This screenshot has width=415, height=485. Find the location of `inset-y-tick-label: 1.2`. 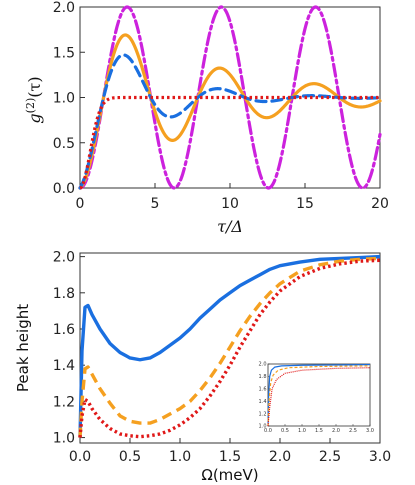

inset-y-tick-label: 1.2 is located at coordinates (263, 414).